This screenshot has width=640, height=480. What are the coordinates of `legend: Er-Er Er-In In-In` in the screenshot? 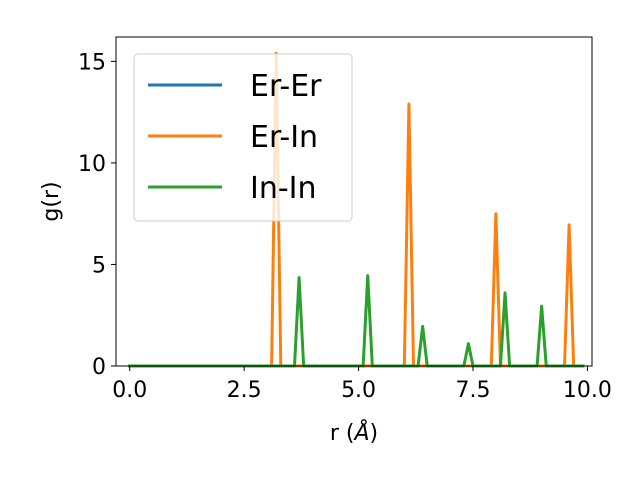 It's located at (243, 137).